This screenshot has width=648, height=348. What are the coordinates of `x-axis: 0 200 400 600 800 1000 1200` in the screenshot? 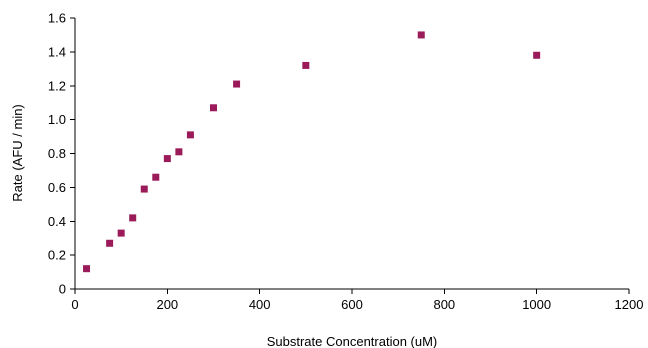 It's located at (357, 300).